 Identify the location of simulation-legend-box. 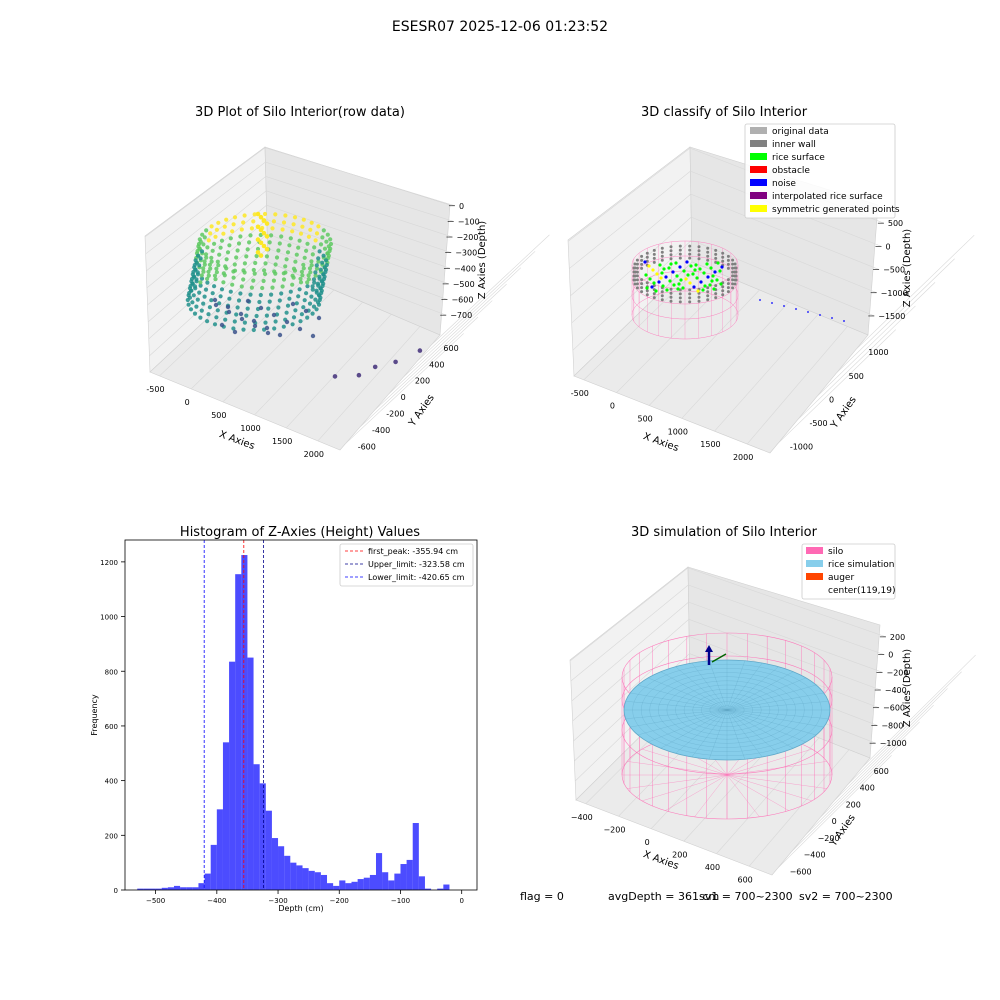
(848, 571).